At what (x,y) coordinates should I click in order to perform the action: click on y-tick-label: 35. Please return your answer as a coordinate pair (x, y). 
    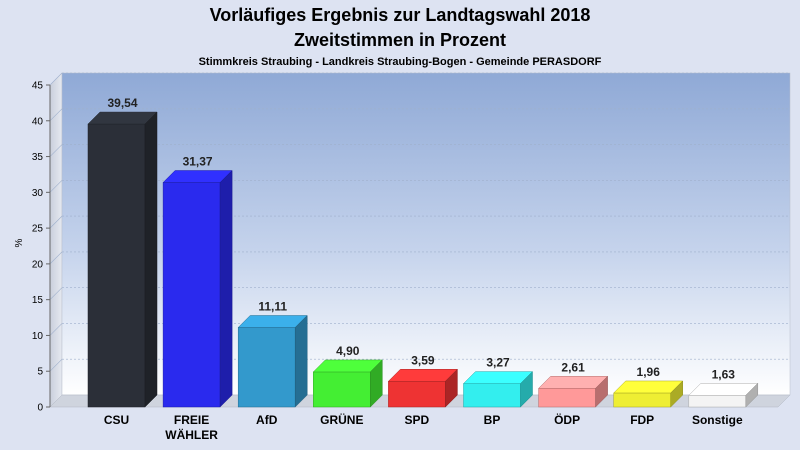
    Looking at the image, I should click on (38, 157).